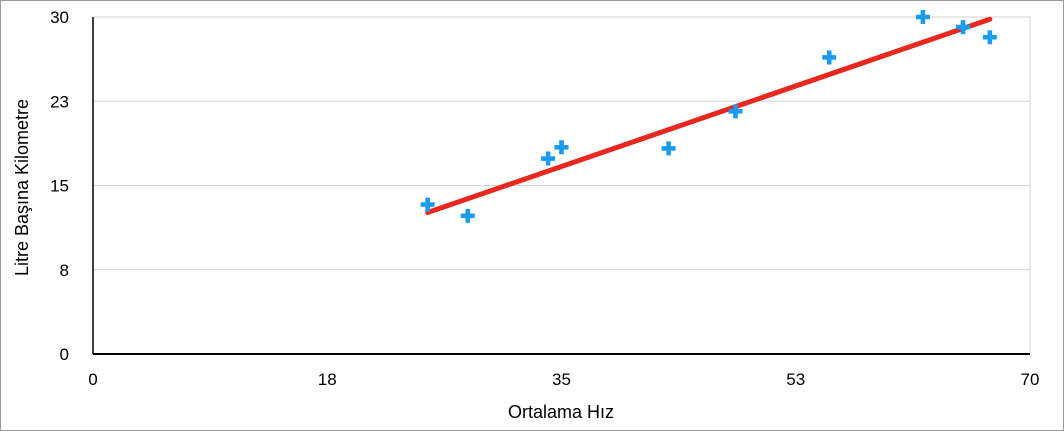  Describe the element at coordinates (59, 101) in the screenshot. I see `y-tick-label: 23` at that location.